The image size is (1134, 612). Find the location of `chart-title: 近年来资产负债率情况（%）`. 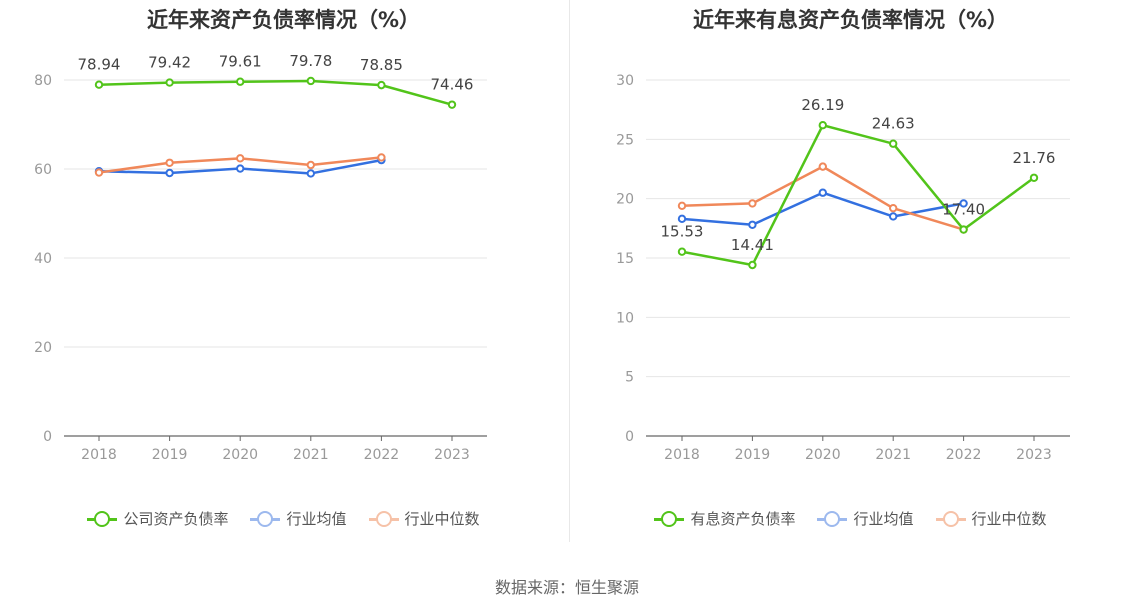

chart-title: 近年来资产负债率情况（%） is located at coordinates (283, 20).